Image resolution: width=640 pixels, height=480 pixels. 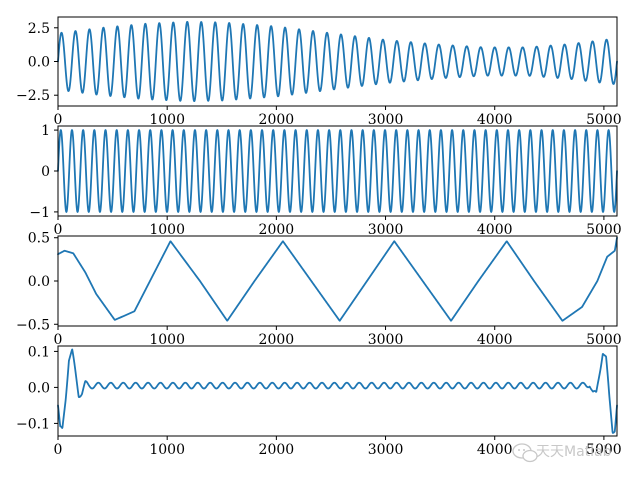 I want to click on y-tick-label: −0.5, so click(x=33, y=325).